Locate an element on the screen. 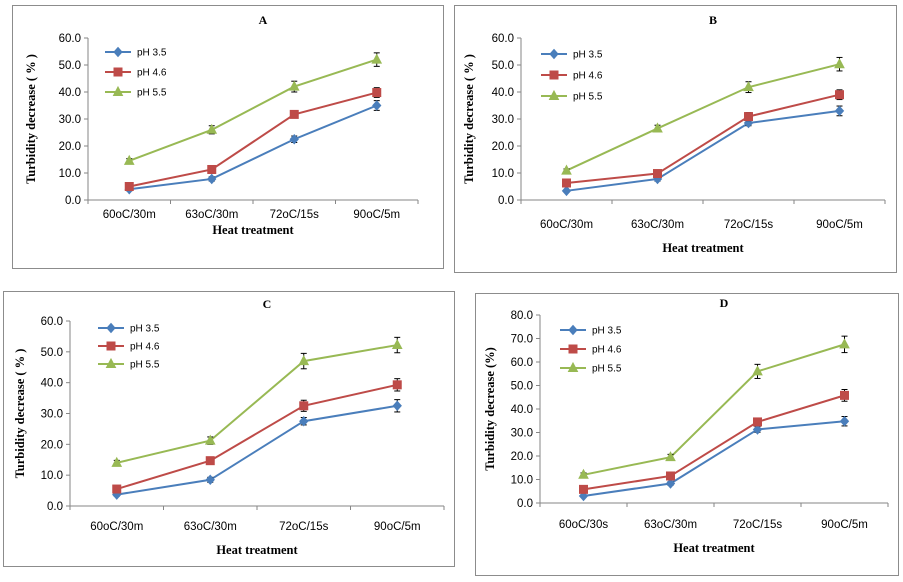  chart-d-series-ph46-line is located at coordinates (714, 442).